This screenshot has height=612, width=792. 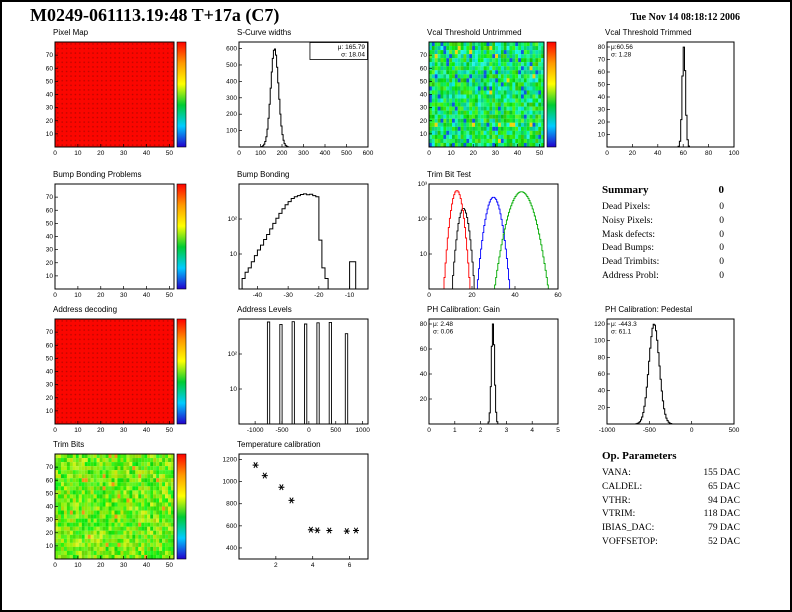 What do you see at coordinates (264, 309) in the screenshot?
I see `panel-title-address-levels: Address Levels` at bounding box center [264, 309].